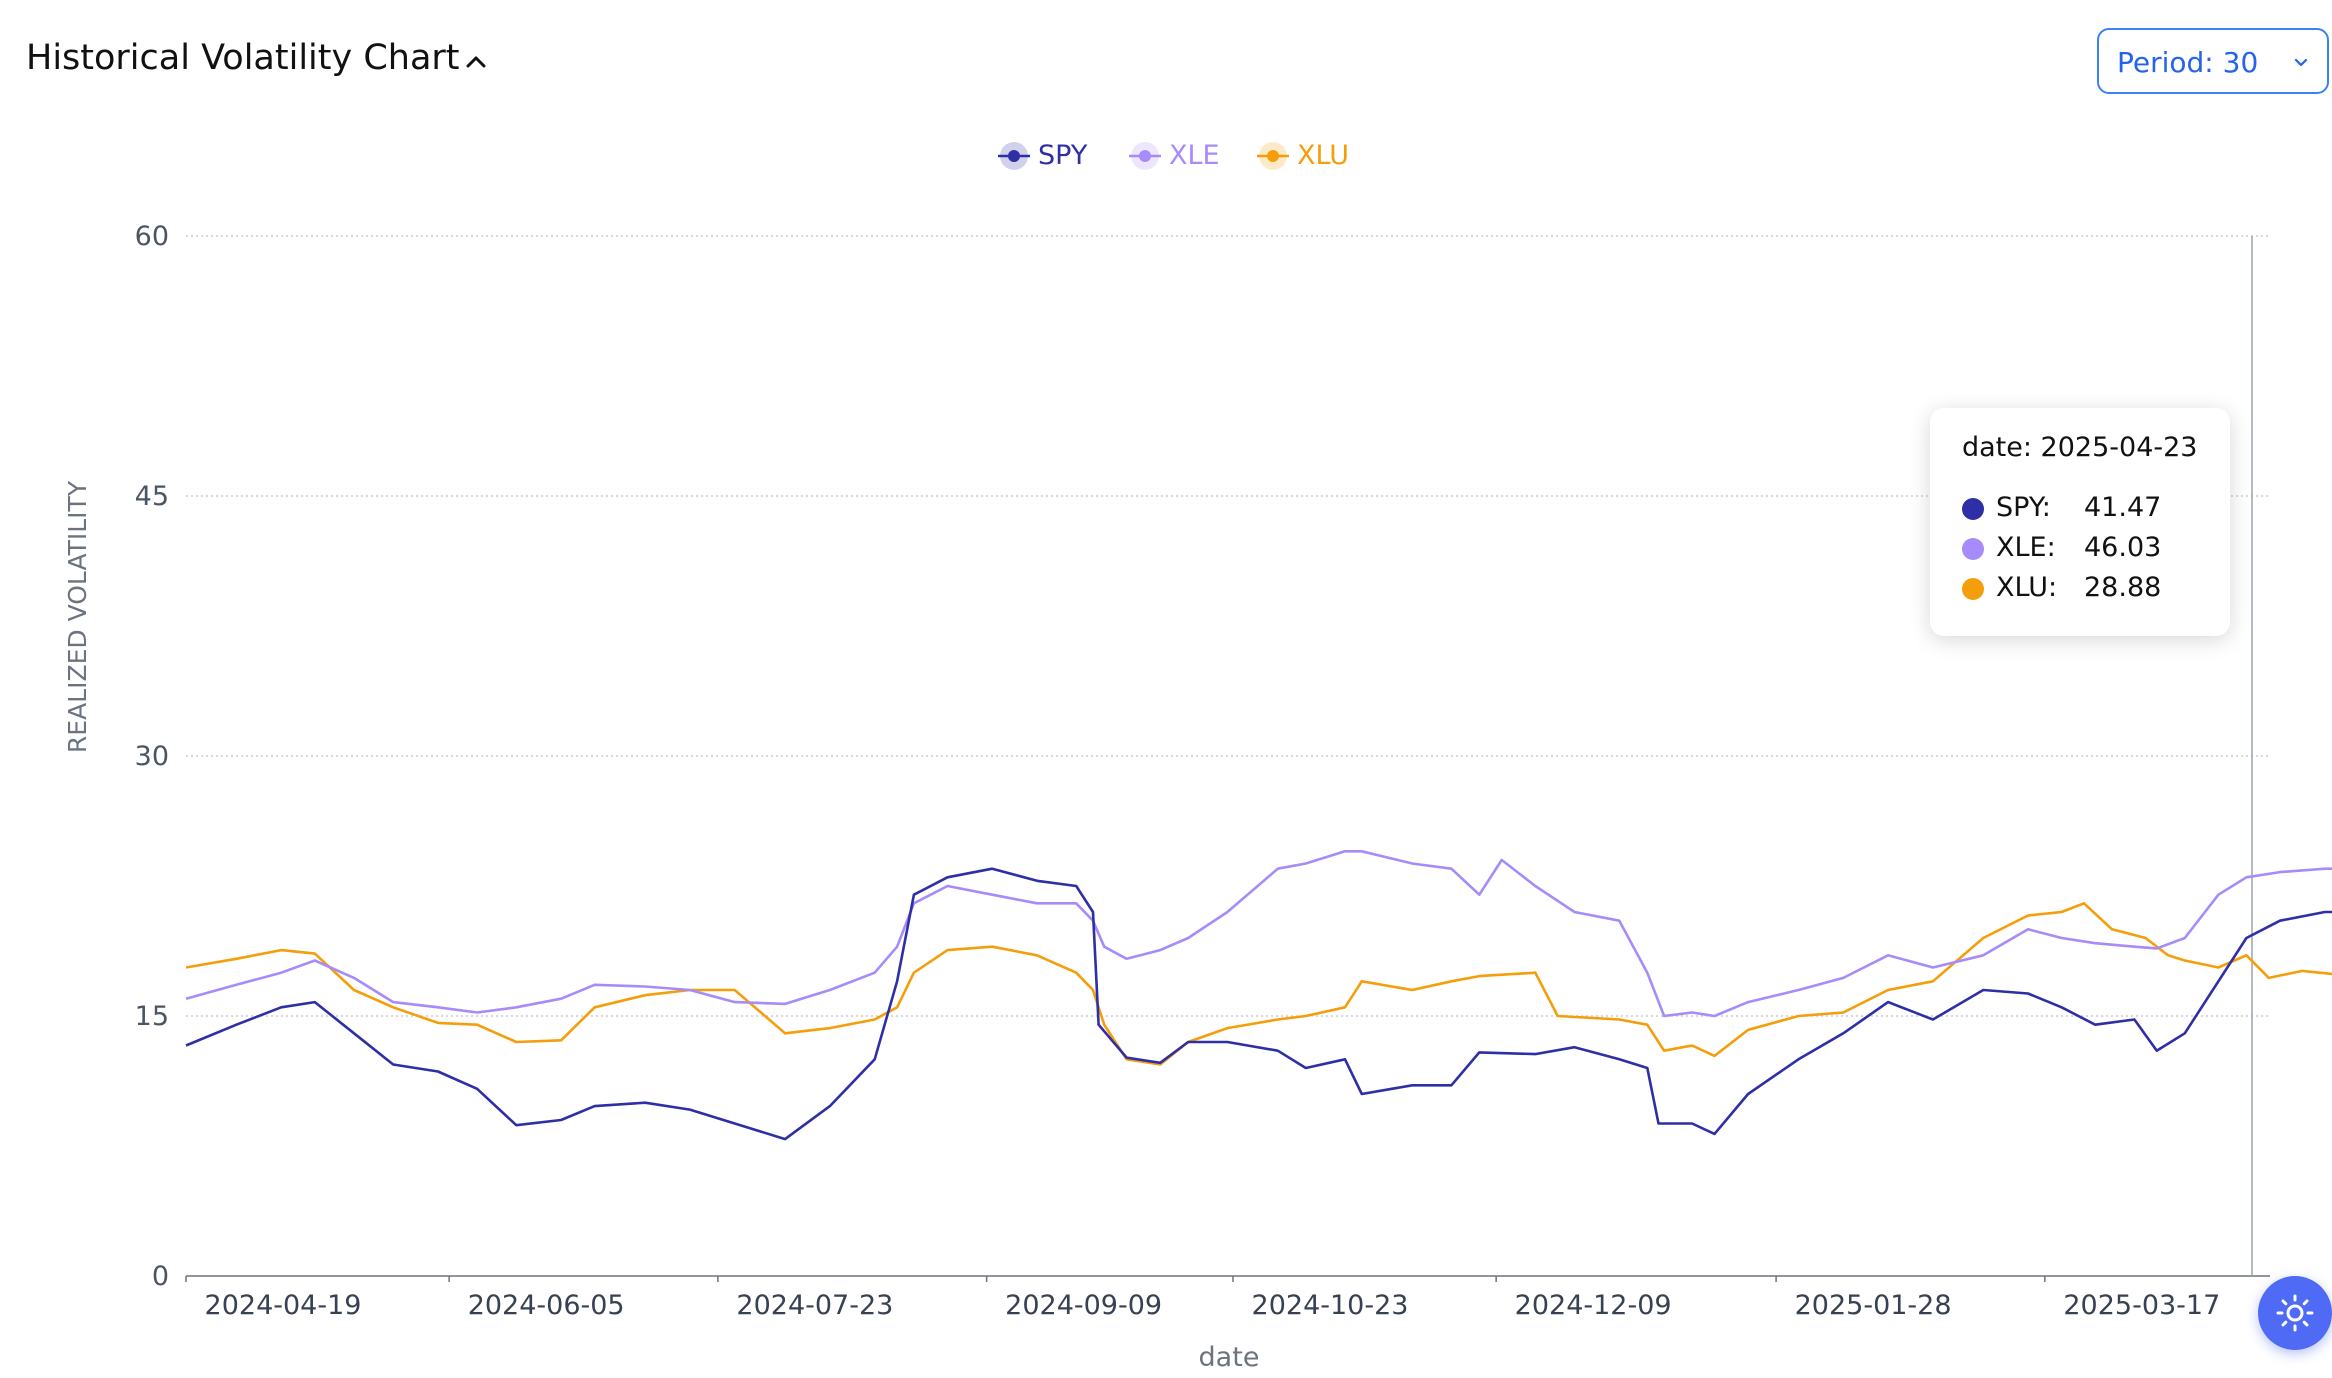  What do you see at coordinates (1973, 509) in the screenshot?
I see `tooltip-dot-spy` at bounding box center [1973, 509].